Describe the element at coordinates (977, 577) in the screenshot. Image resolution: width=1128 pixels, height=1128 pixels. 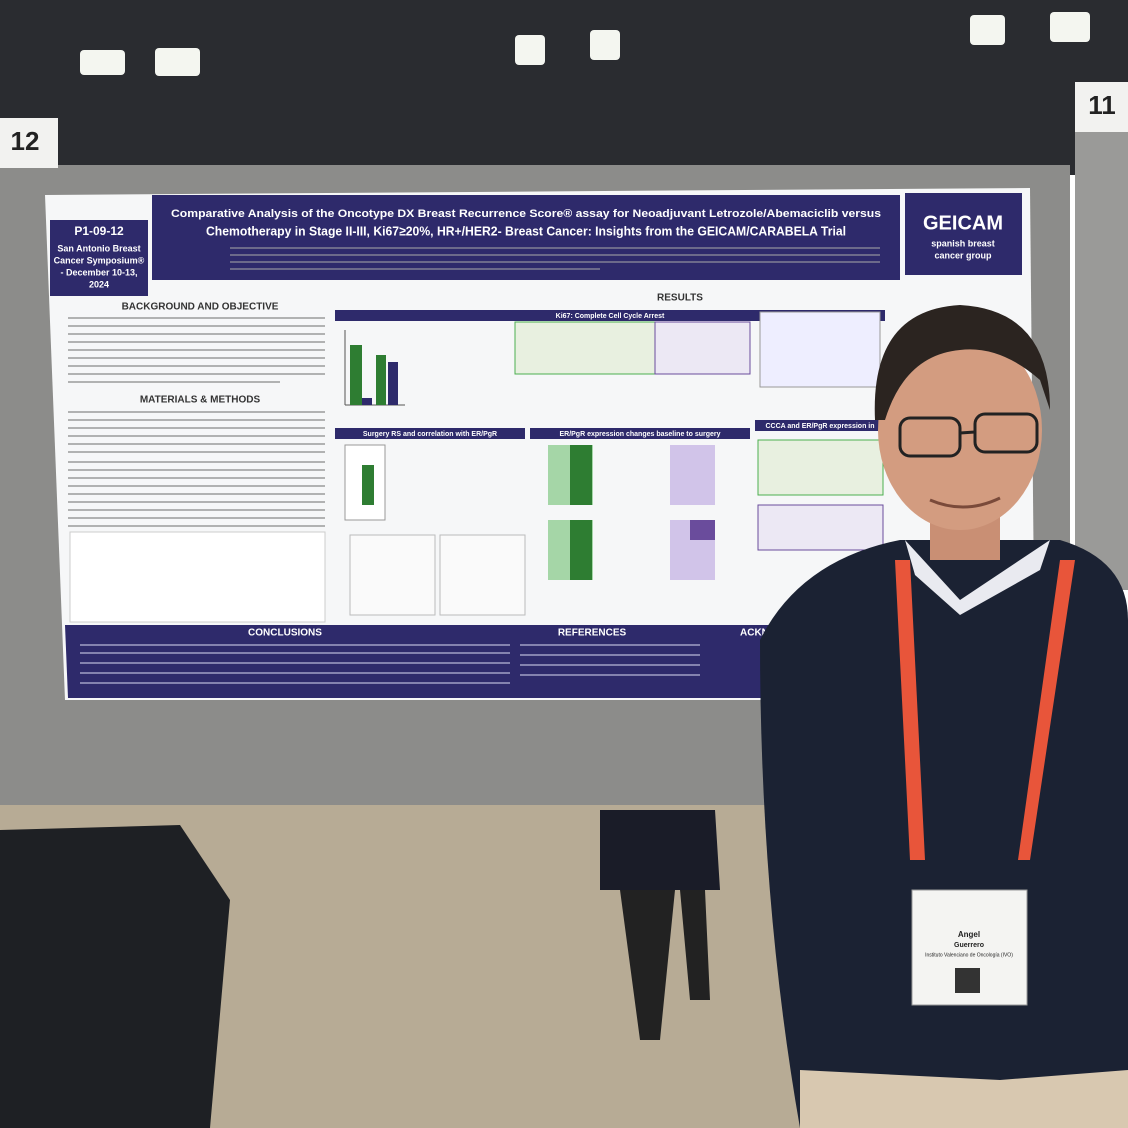
I see `collar` at that location.